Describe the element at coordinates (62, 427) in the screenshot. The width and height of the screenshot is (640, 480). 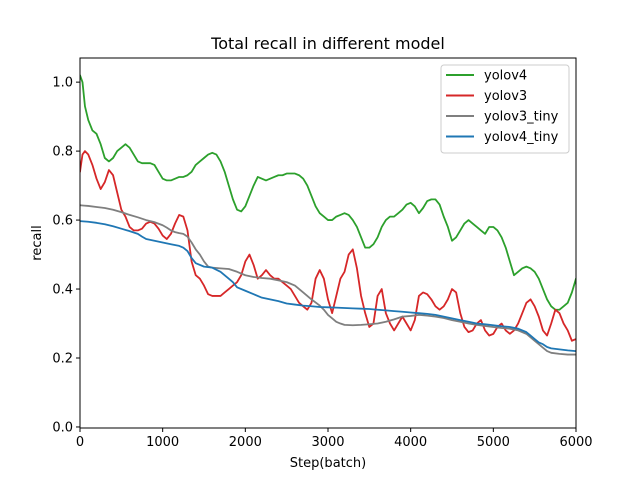
I see `y-tick-label: 0.0` at that location.